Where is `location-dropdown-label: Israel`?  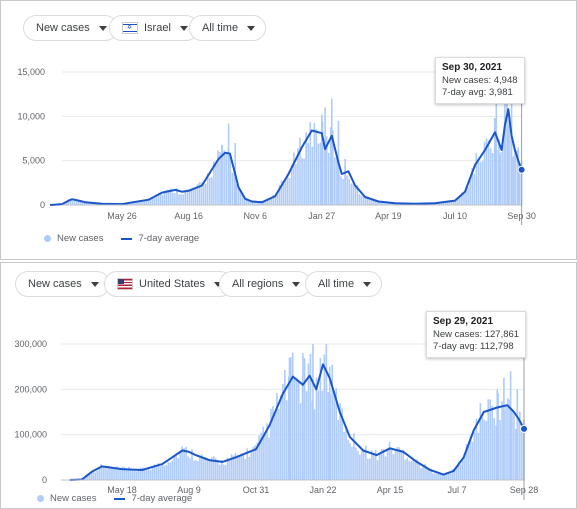 location-dropdown-label: Israel is located at coordinates (157, 28).